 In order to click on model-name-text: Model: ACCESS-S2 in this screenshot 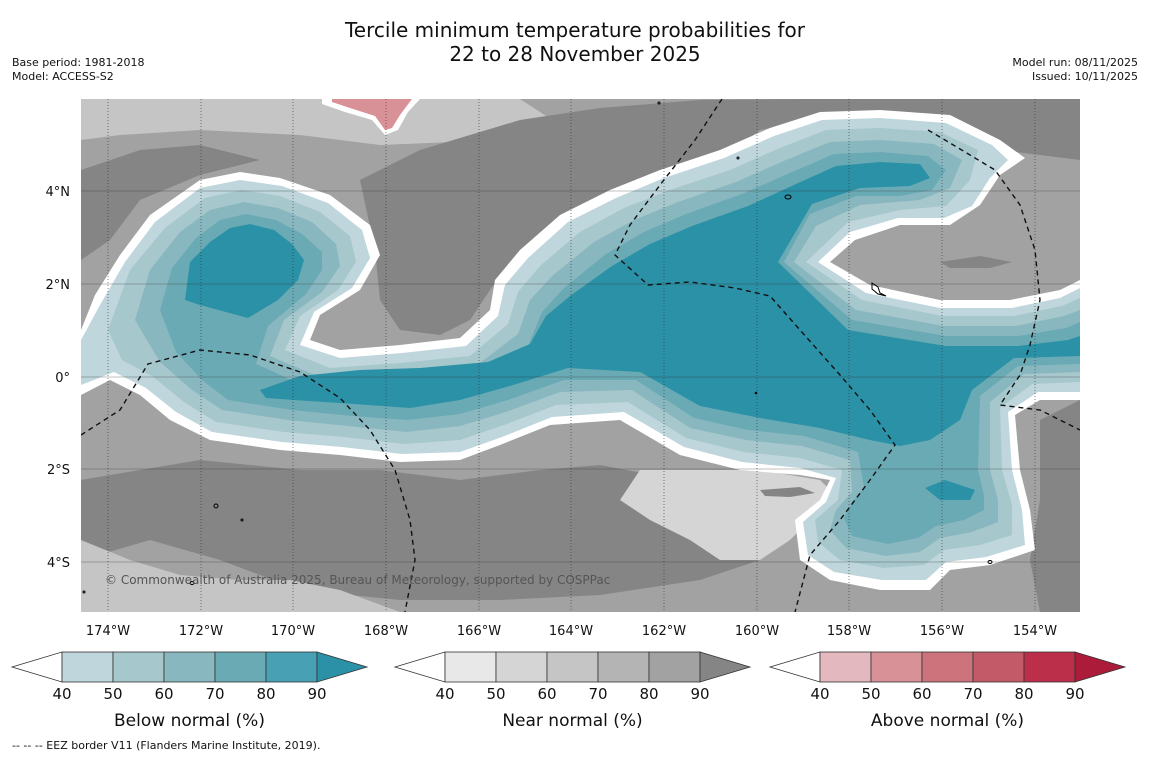, I will do `click(63, 76)`.